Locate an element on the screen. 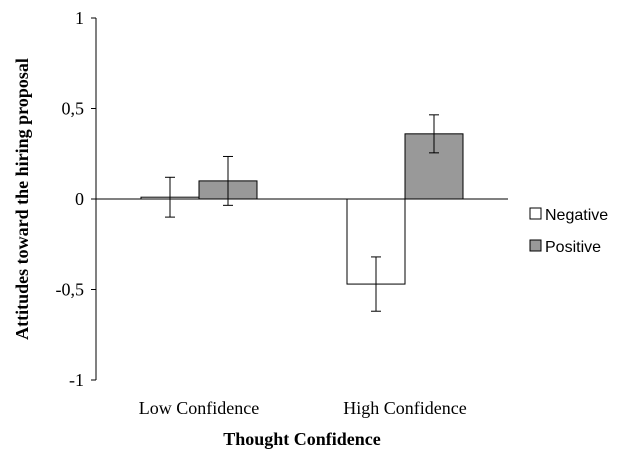 This screenshot has height=454, width=640. y-tick-label: 0,5 is located at coordinates (73, 109).